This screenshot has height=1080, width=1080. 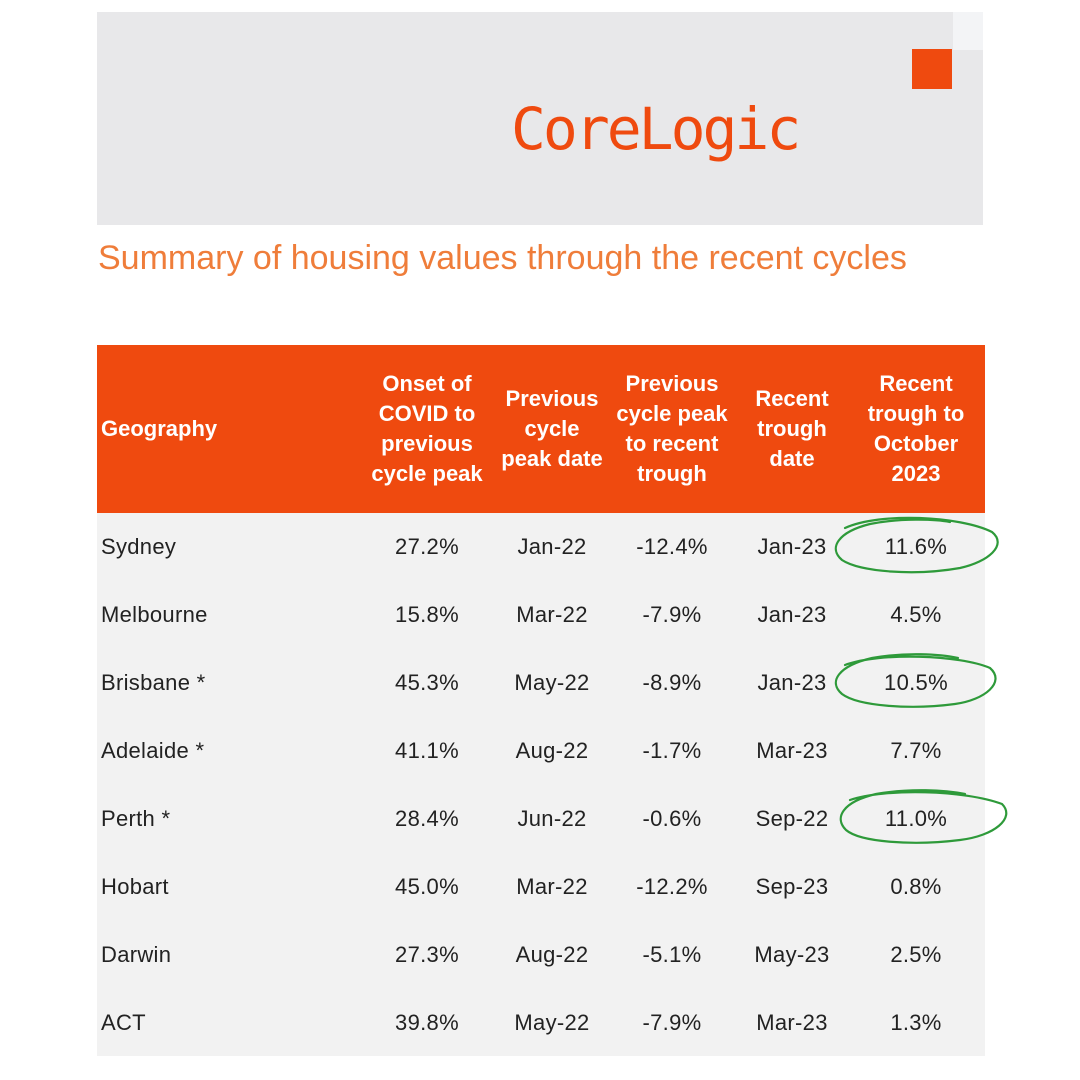 I want to click on cell-trough-to-oct-2023: 7.7%, so click(x=916, y=750).